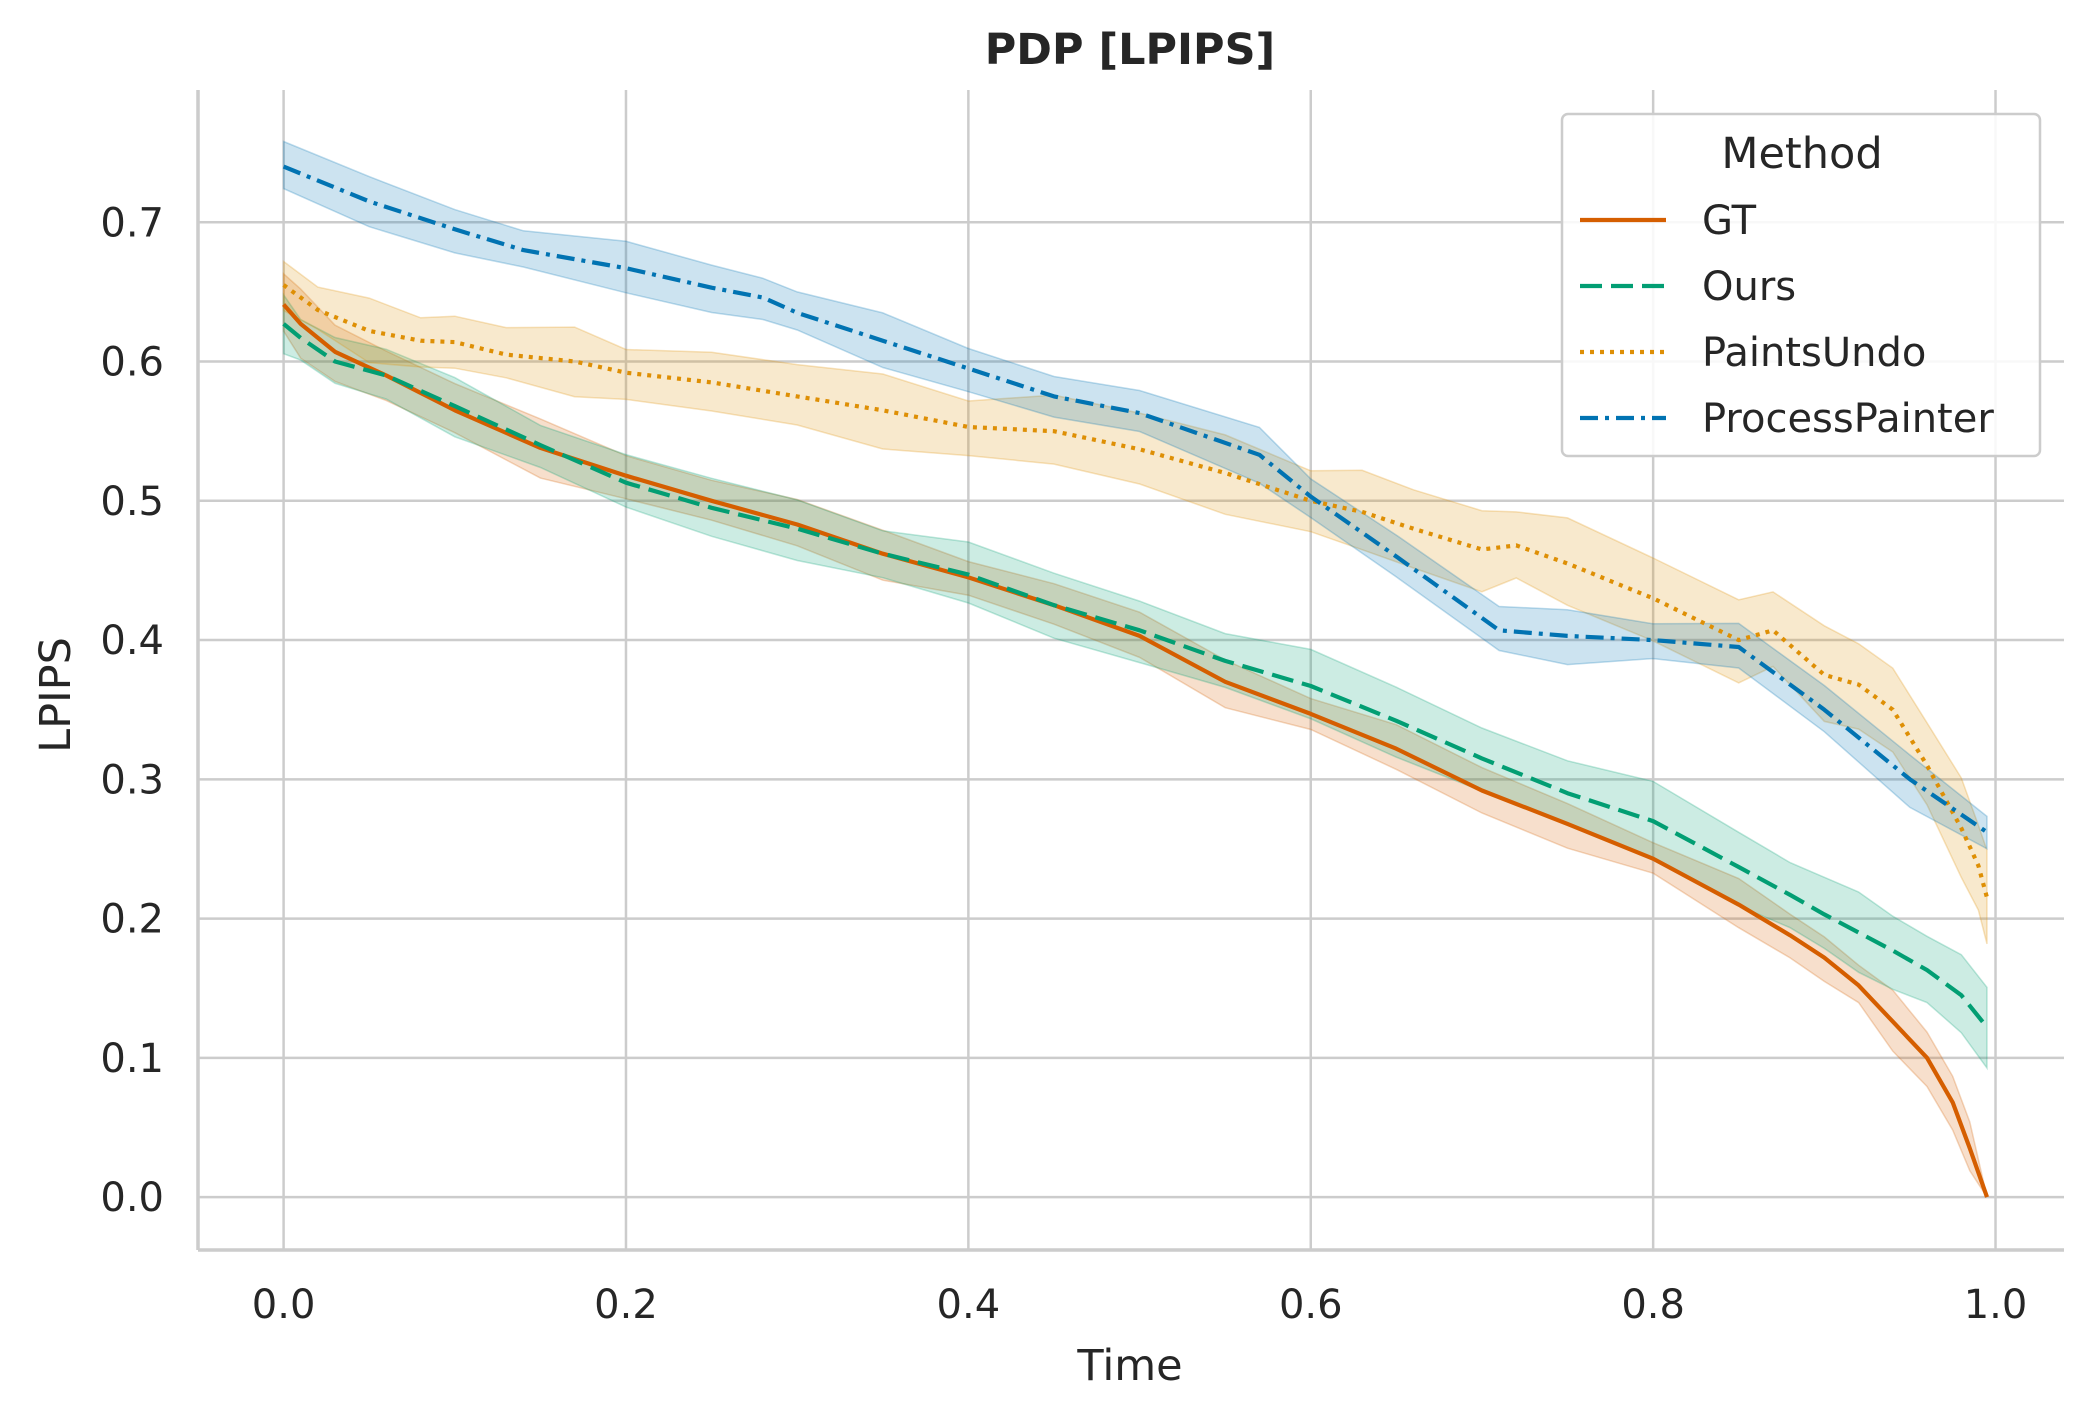 This screenshot has height=1418, width=2088. Describe the element at coordinates (1848, 419) in the screenshot. I see `legend-label: ProcessPainter` at that location.